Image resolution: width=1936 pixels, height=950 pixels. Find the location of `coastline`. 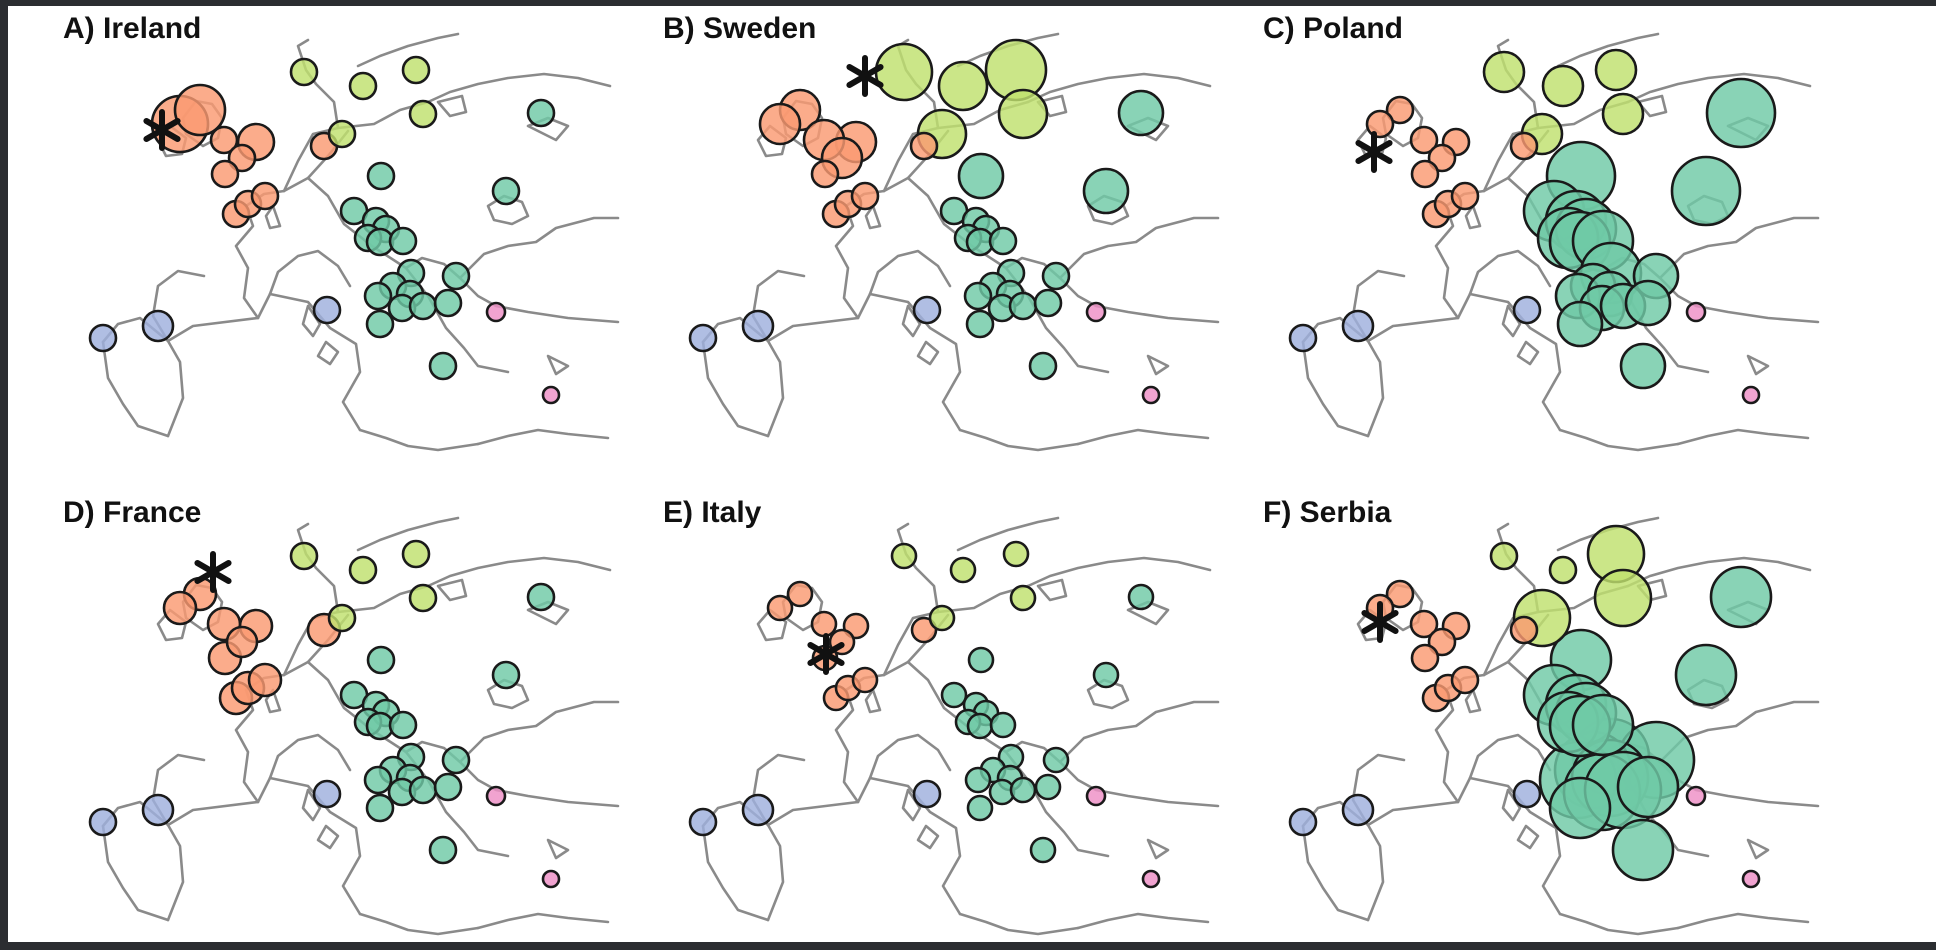

coastline is located at coordinates (360, 726).